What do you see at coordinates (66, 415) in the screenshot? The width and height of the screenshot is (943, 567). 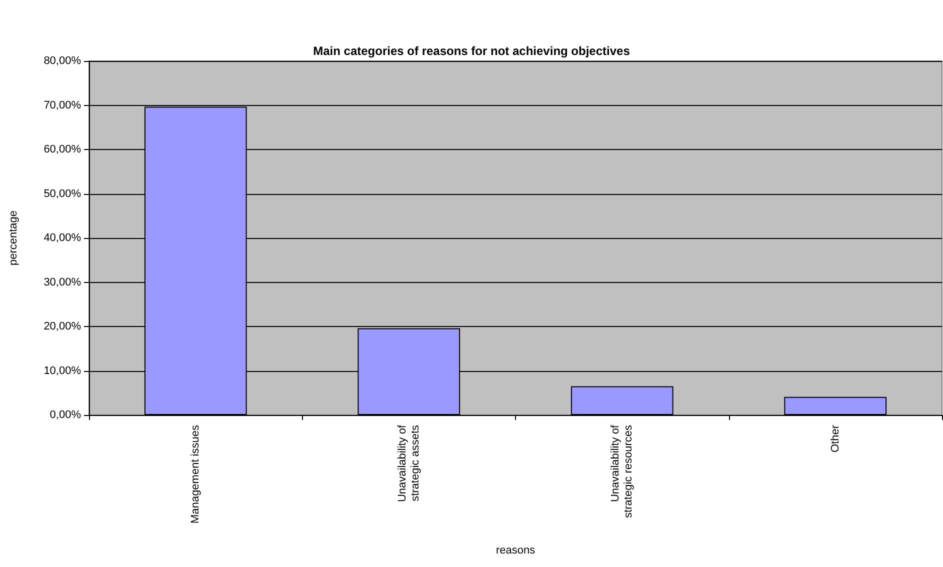 I see `y-tick-label: 0,00%` at bounding box center [66, 415].